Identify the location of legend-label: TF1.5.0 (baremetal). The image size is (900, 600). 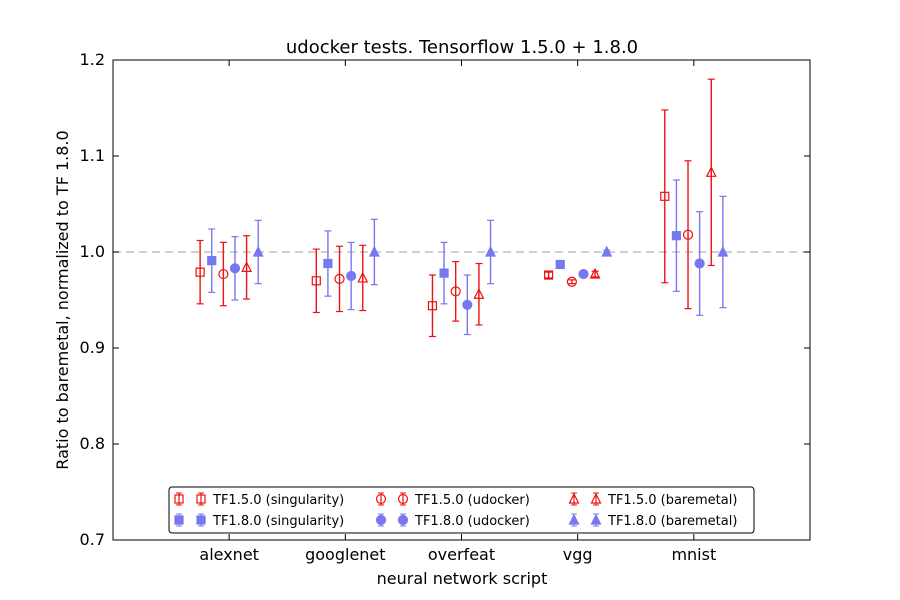
(672, 500).